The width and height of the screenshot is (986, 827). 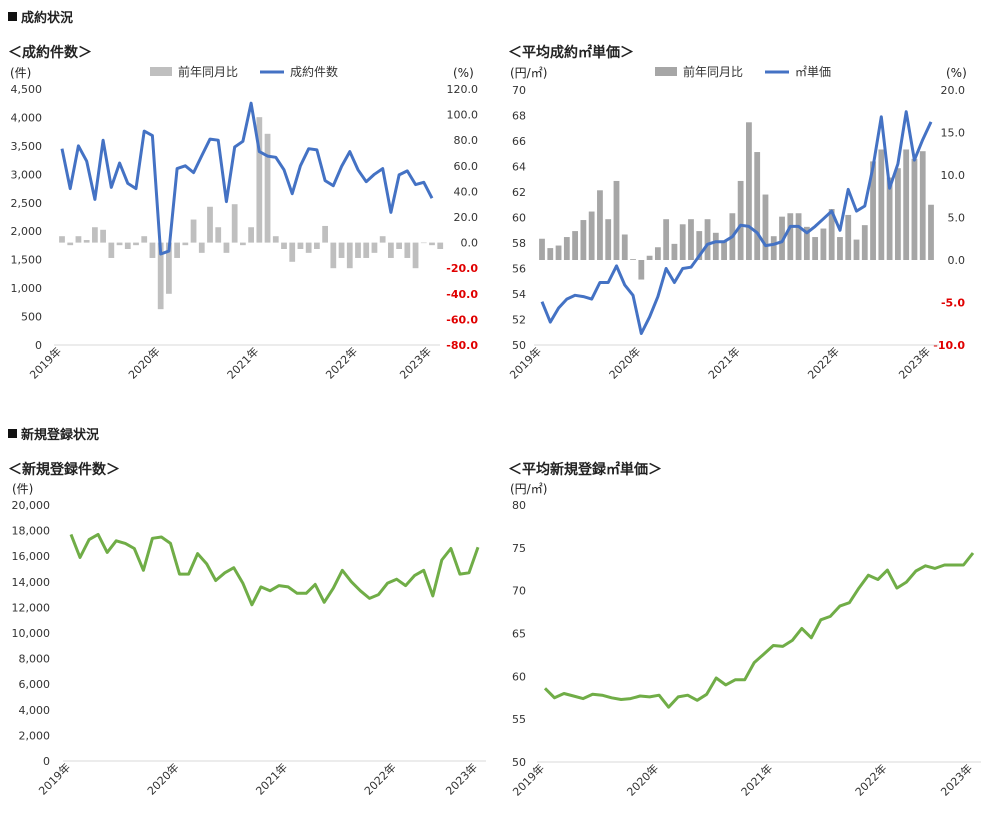 What do you see at coordinates (50, 53) in the screenshot?
I see `chart-title: ＜成約件数＞` at bounding box center [50, 53].